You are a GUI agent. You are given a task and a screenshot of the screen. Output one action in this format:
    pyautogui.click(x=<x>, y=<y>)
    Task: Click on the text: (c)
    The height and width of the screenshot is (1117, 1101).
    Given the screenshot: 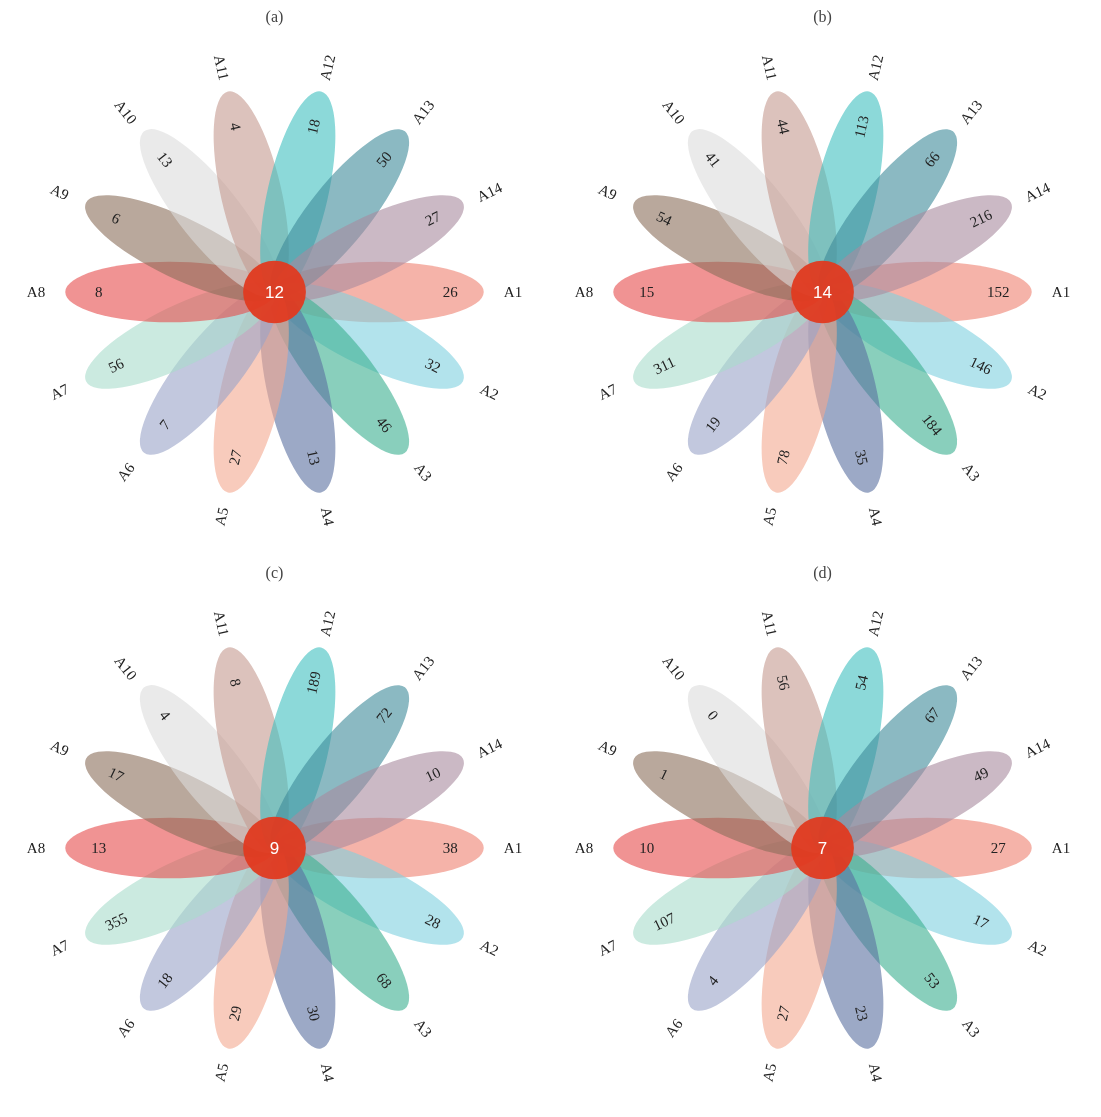 What is the action you would take?
    pyautogui.click(x=274, y=572)
    